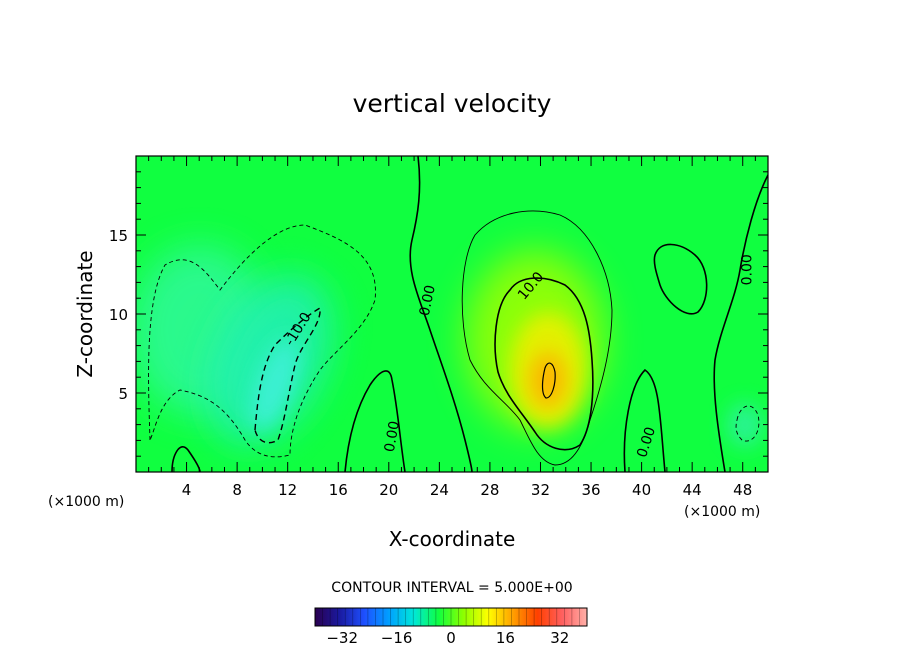 This screenshot has height=654, width=904. I want to click on x-unit-right: (×1000 m), so click(722, 512).